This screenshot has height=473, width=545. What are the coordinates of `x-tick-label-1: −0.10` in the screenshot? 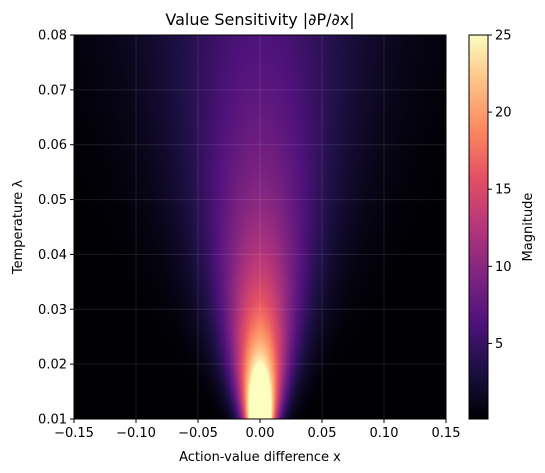 It's located at (136, 433).